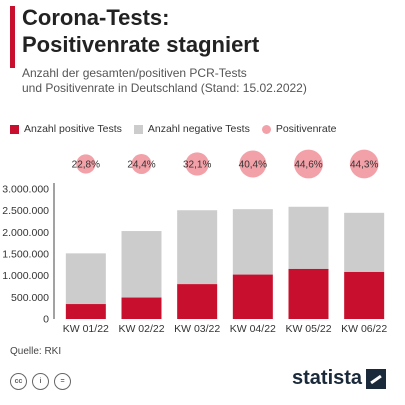 This screenshot has height=405, width=405. I want to click on no-derivatives-icon: =, so click(62, 381).